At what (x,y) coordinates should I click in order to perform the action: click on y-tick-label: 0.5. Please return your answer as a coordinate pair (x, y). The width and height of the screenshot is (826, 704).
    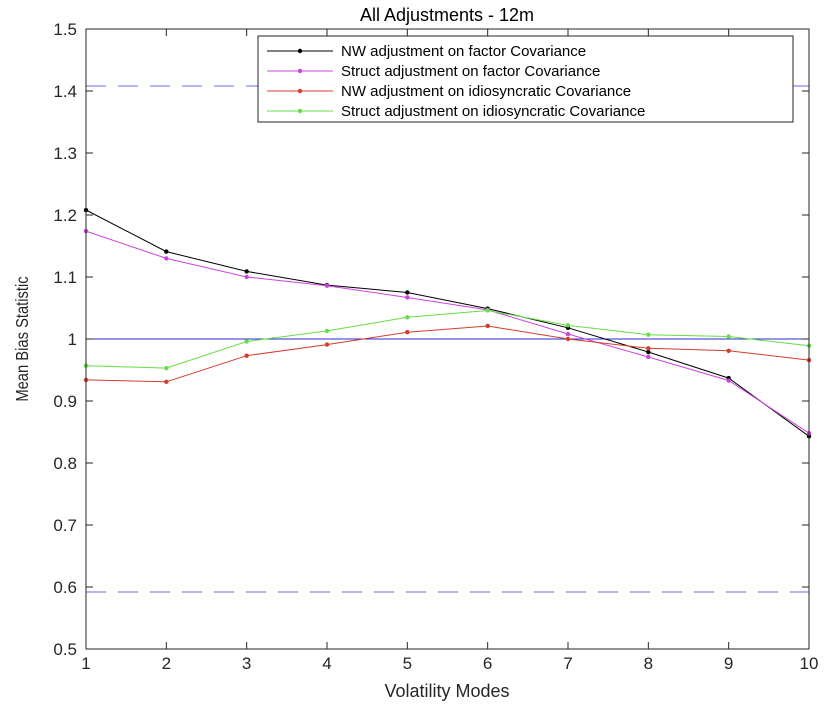
    Looking at the image, I should click on (65, 649).